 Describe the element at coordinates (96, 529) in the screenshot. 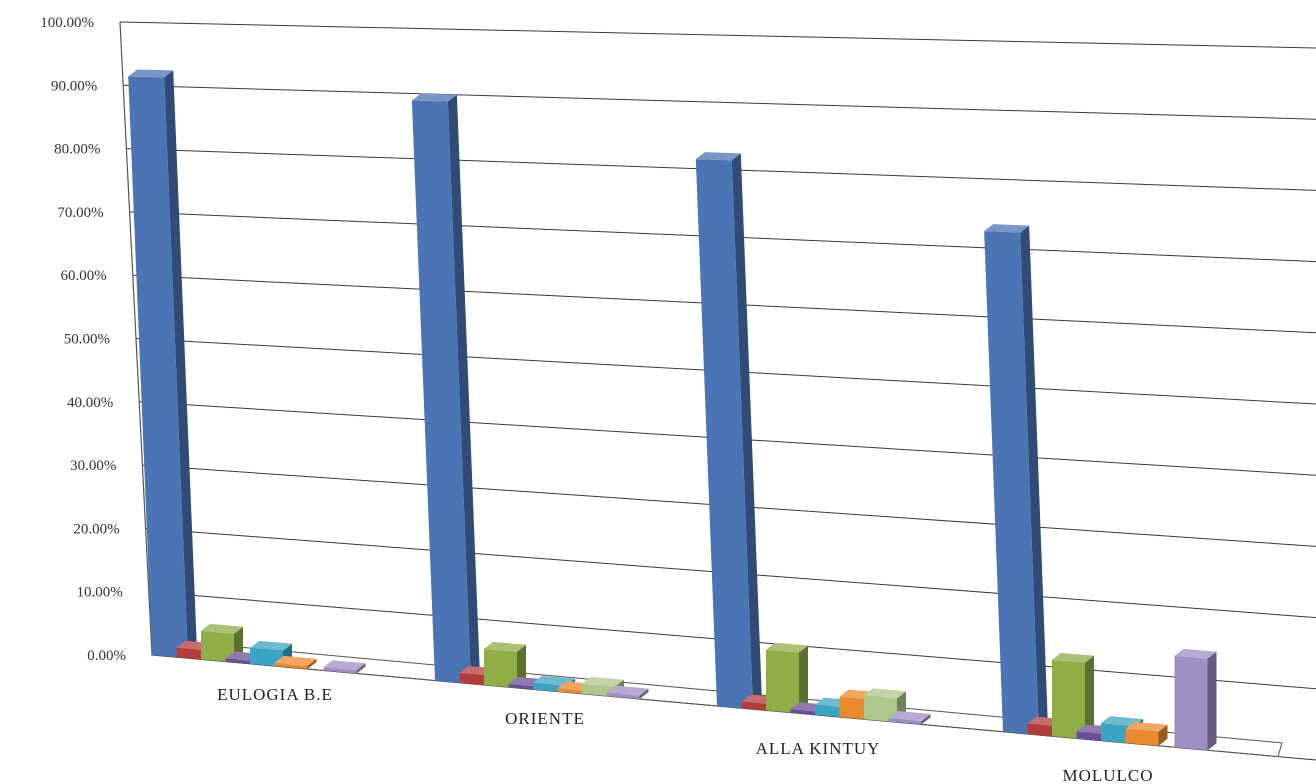

I see `y-tick-label: 20.00%` at that location.